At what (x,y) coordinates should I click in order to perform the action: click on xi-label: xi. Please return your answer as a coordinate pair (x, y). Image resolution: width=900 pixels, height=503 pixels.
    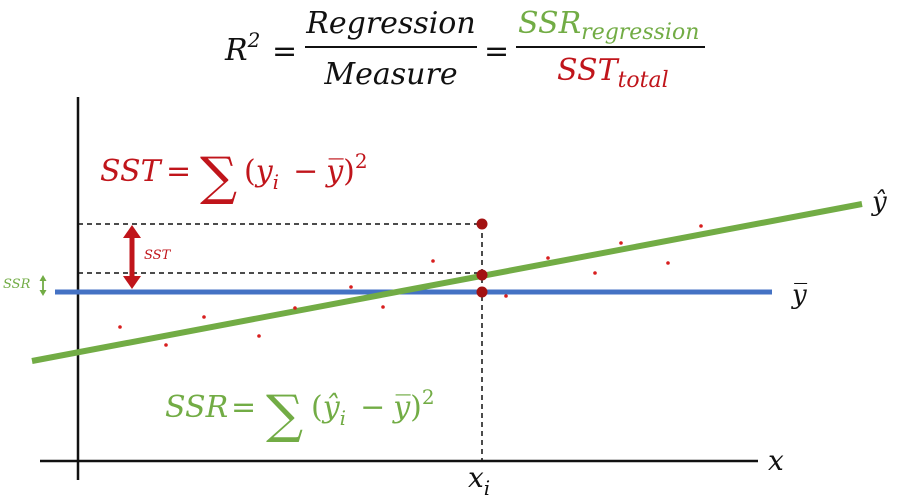
    Looking at the image, I should click on (479, 480).